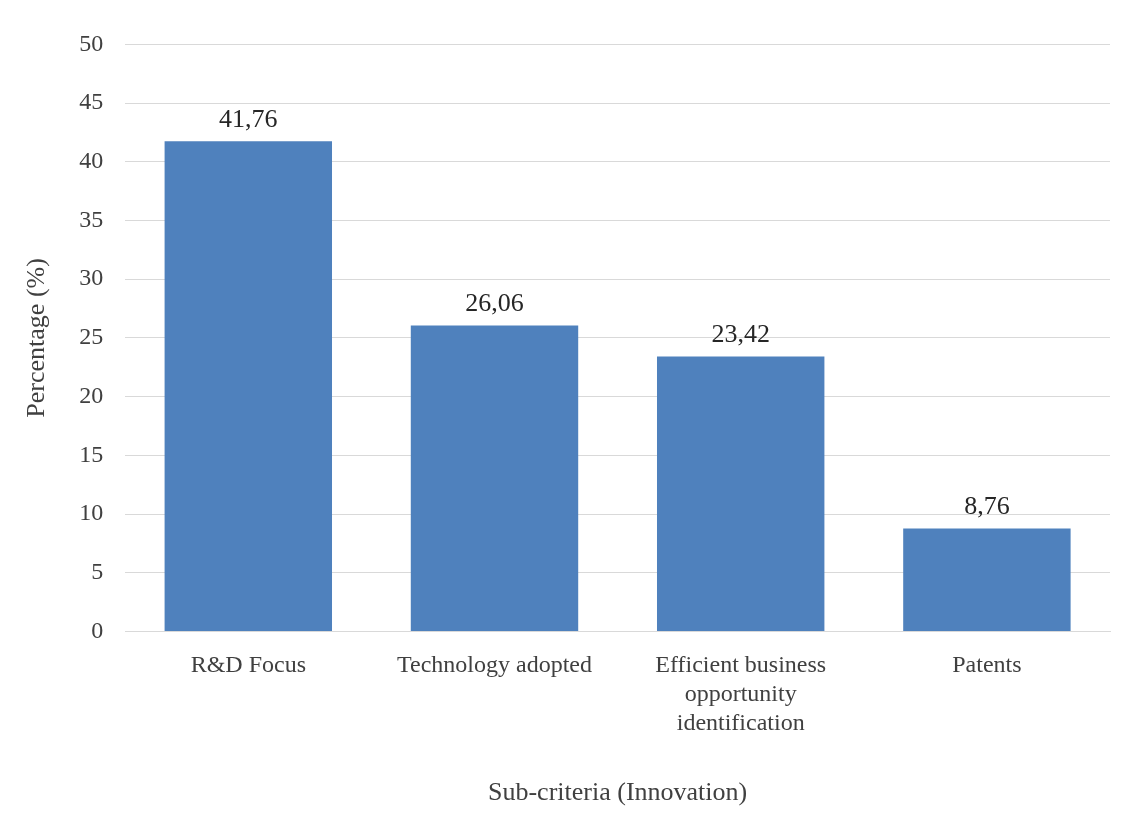 The height and width of the screenshot is (833, 1139). Describe the element at coordinates (97, 629) in the screenshot. I see `y-tick-label: 0` at that location.